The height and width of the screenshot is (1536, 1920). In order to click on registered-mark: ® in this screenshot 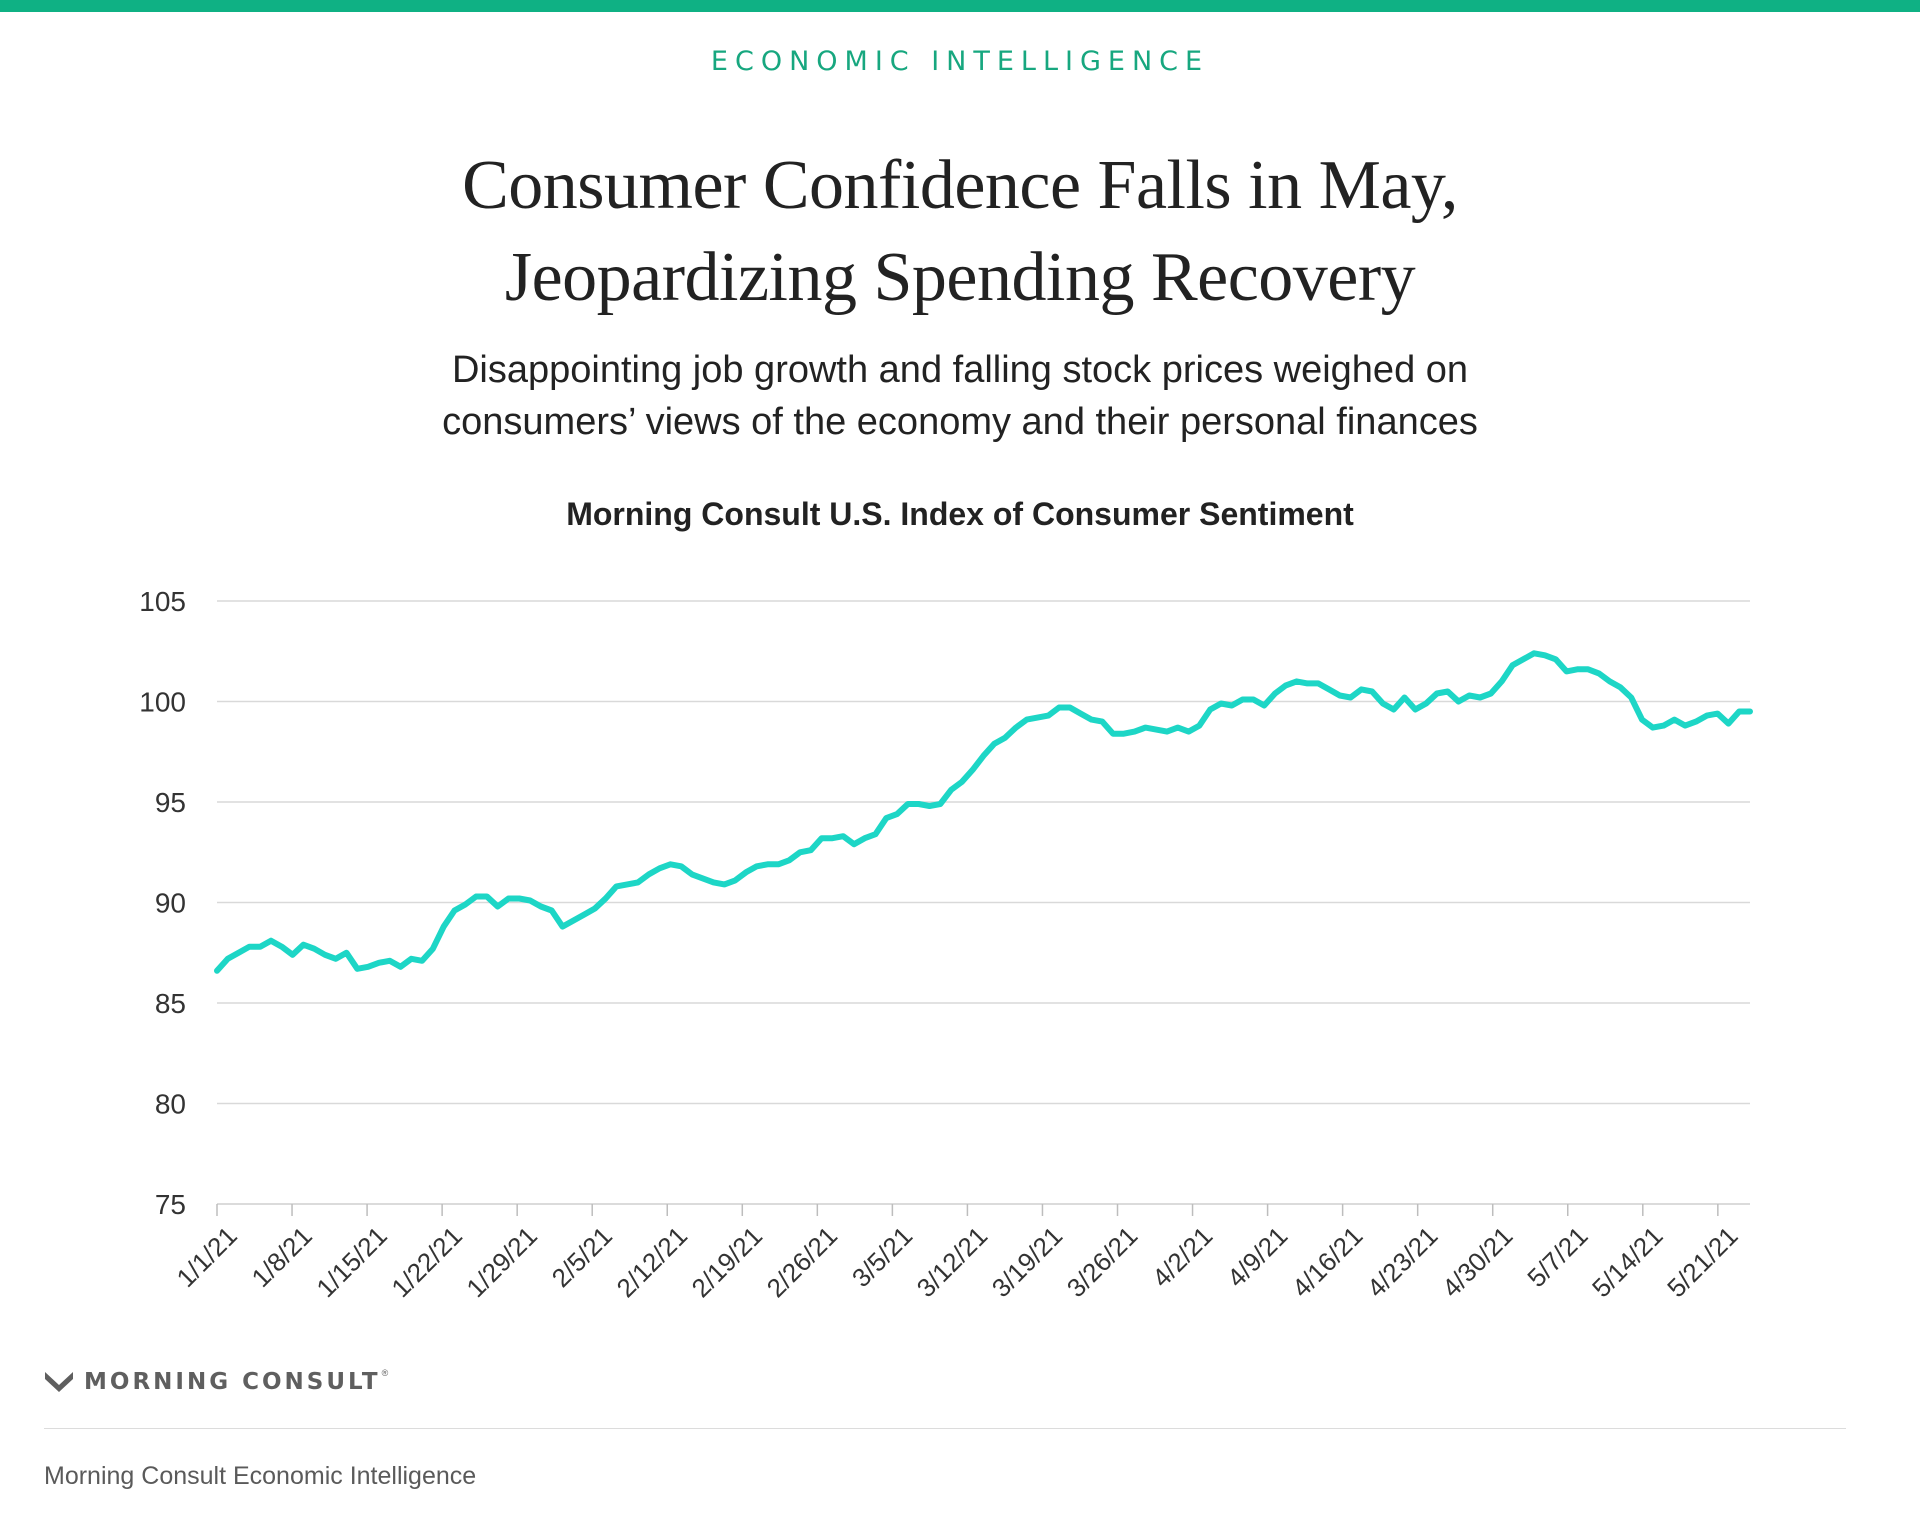, I will do `click(385, 1373)`.